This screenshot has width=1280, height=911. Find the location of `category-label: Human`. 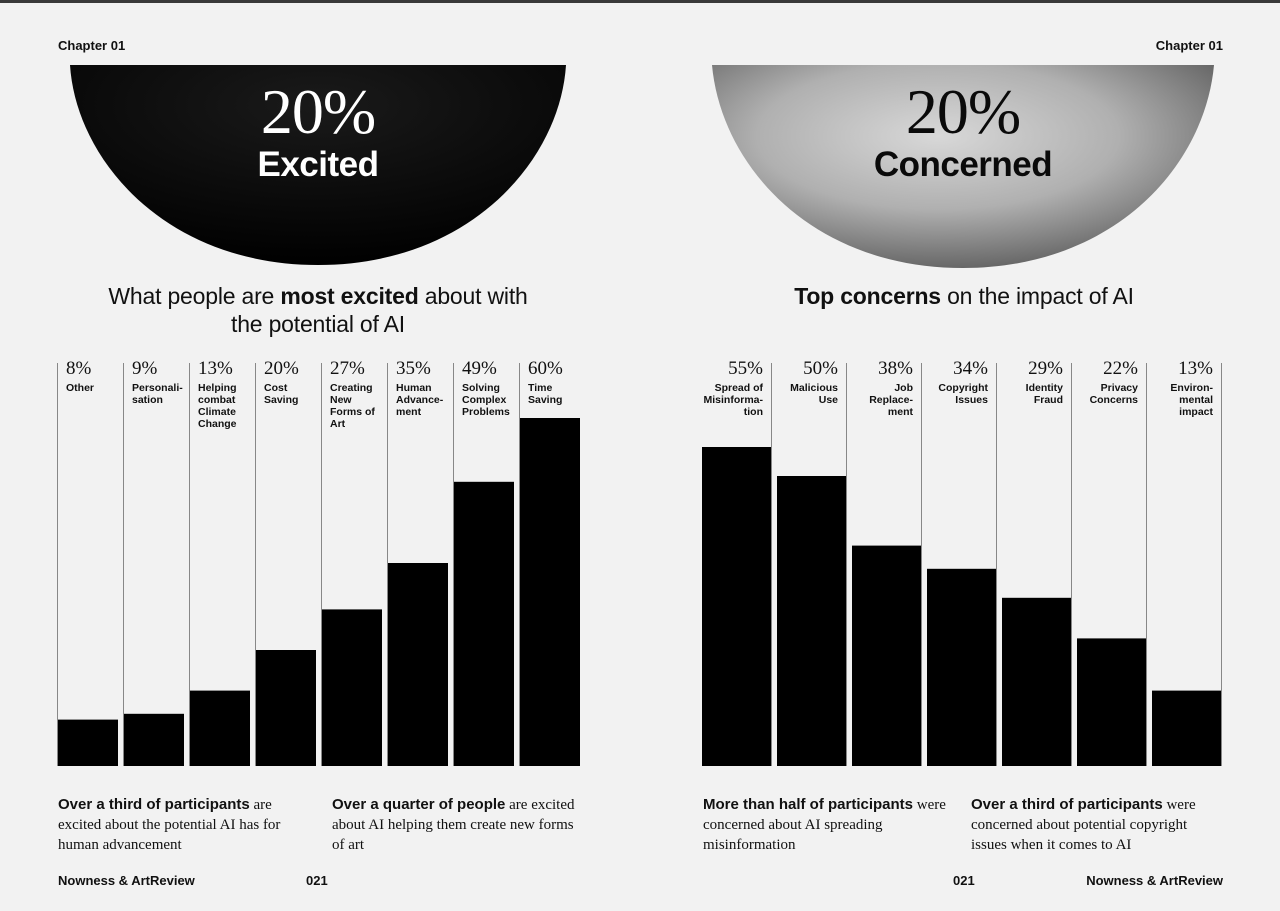

category-label: Human is located at coordinates (414, 388).